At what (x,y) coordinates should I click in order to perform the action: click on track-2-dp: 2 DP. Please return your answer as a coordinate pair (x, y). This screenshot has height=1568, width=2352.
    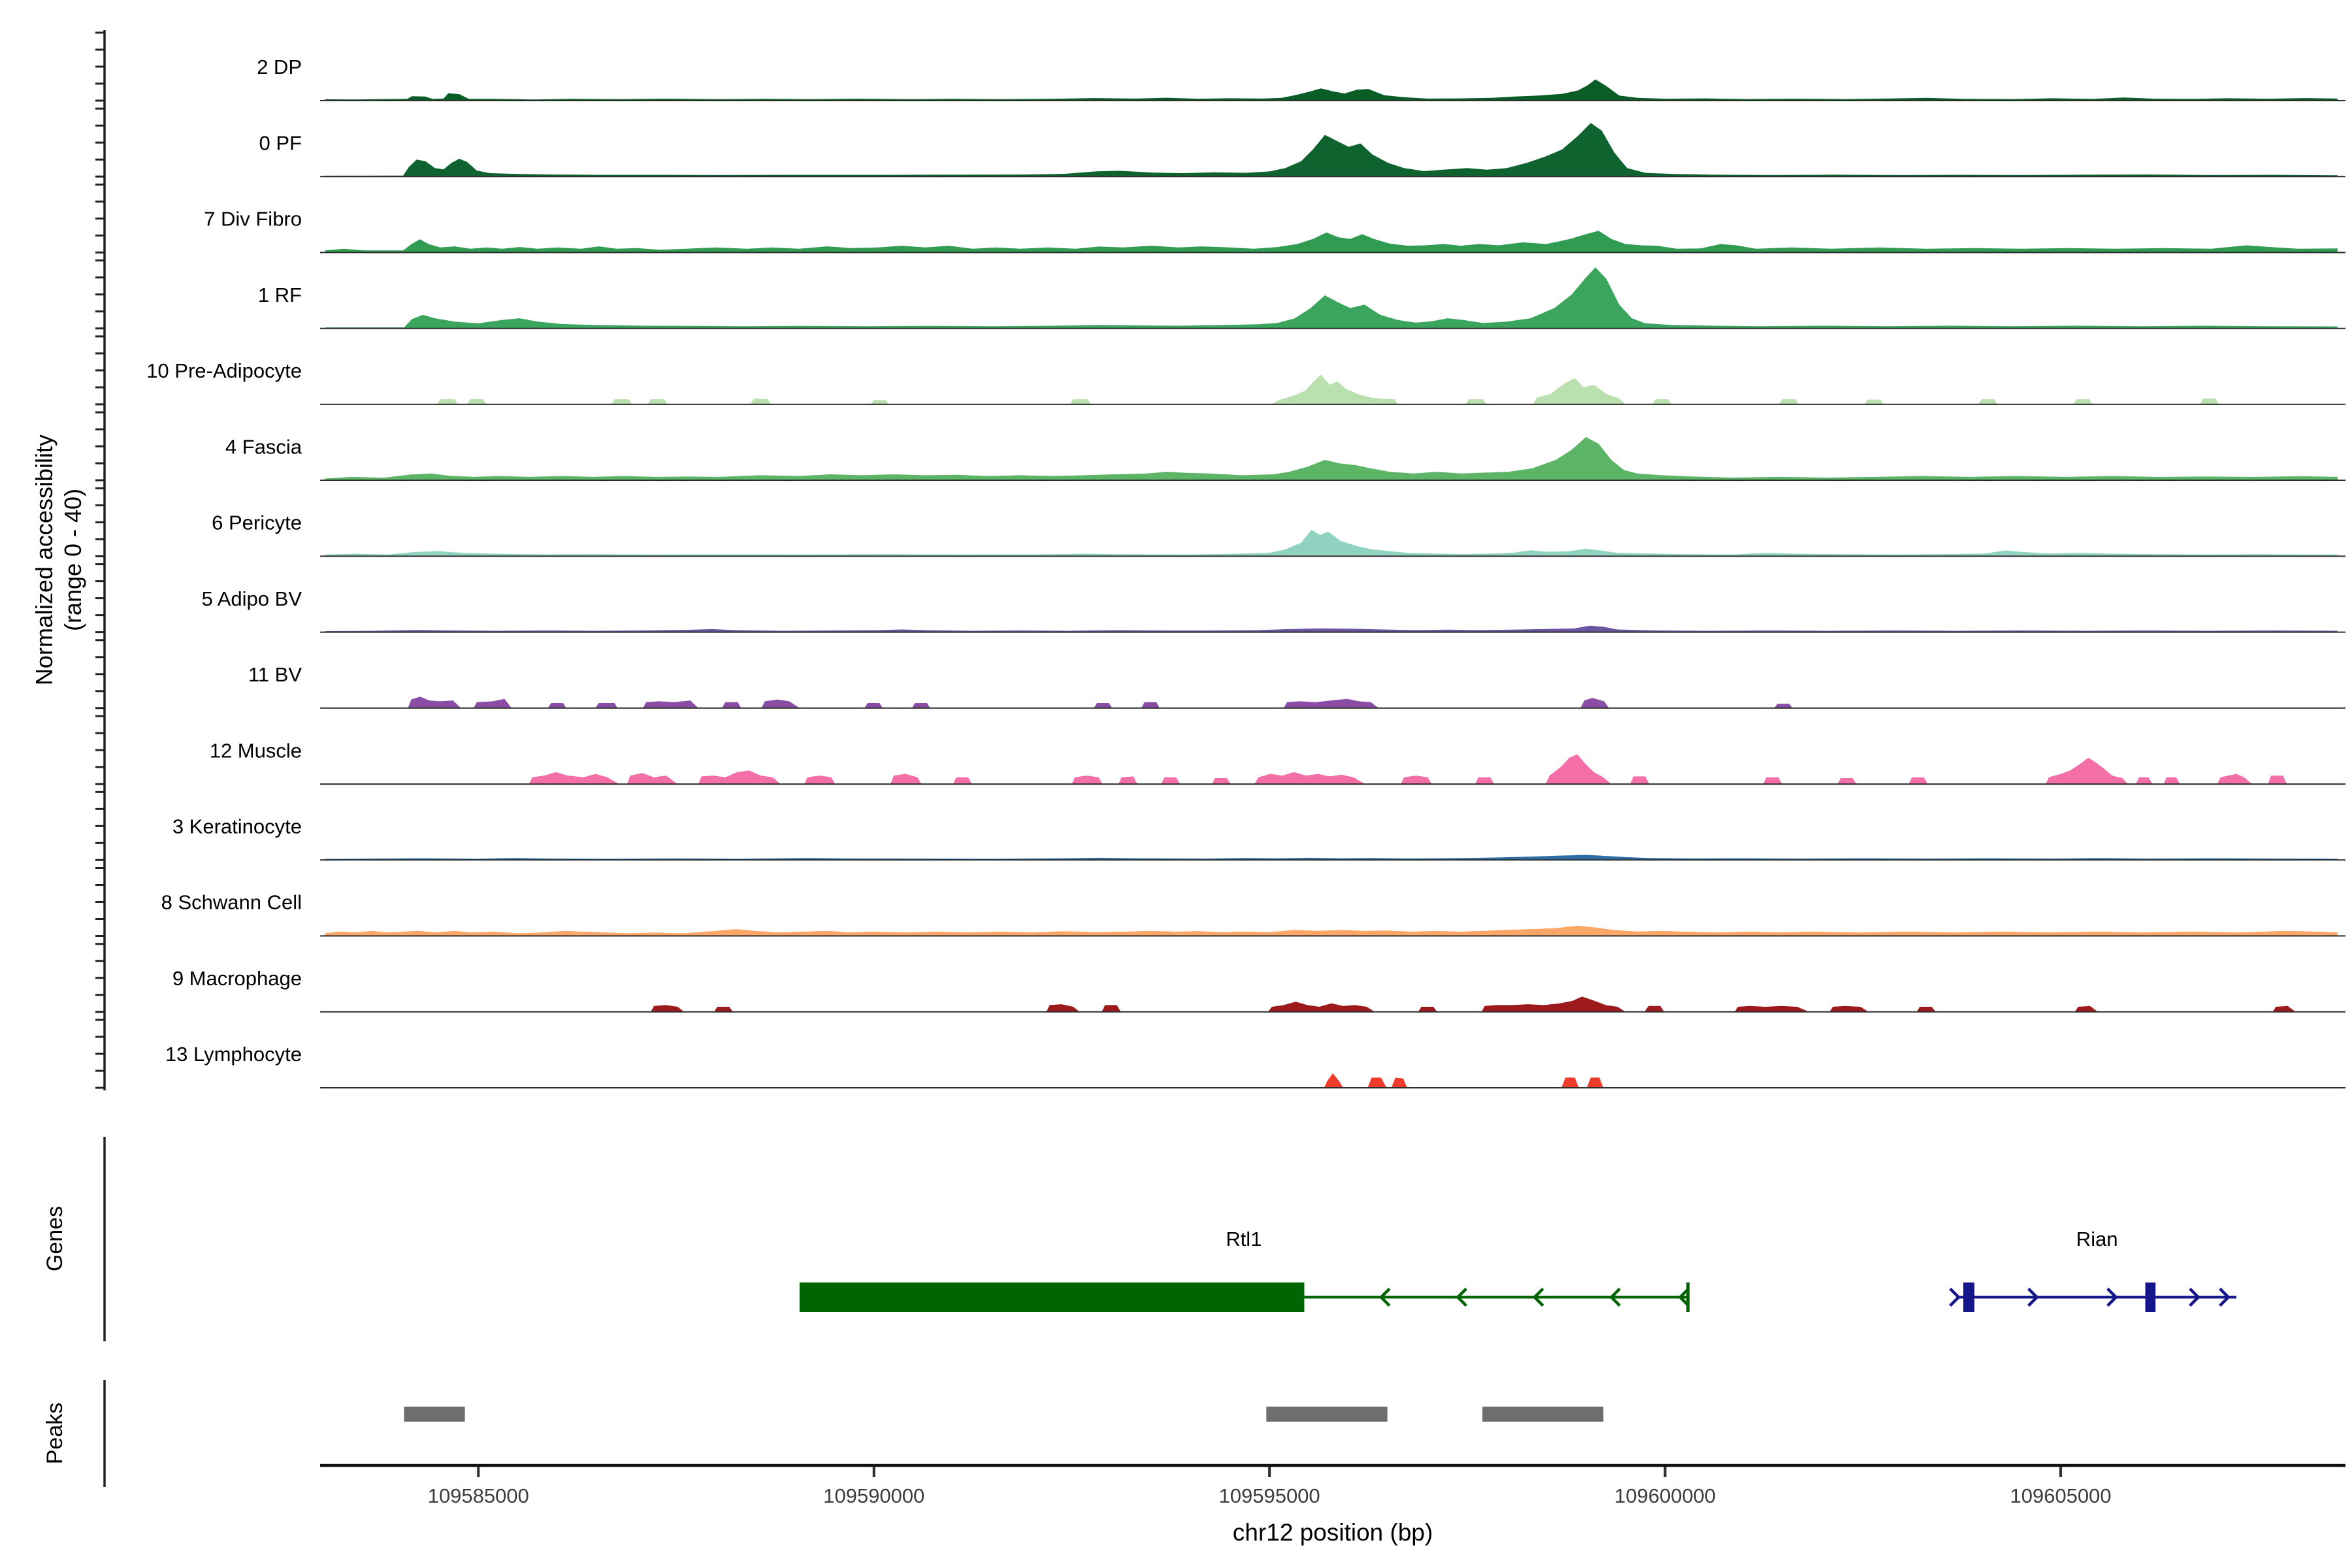
    Looking at the image, I should click on (1220, 66).